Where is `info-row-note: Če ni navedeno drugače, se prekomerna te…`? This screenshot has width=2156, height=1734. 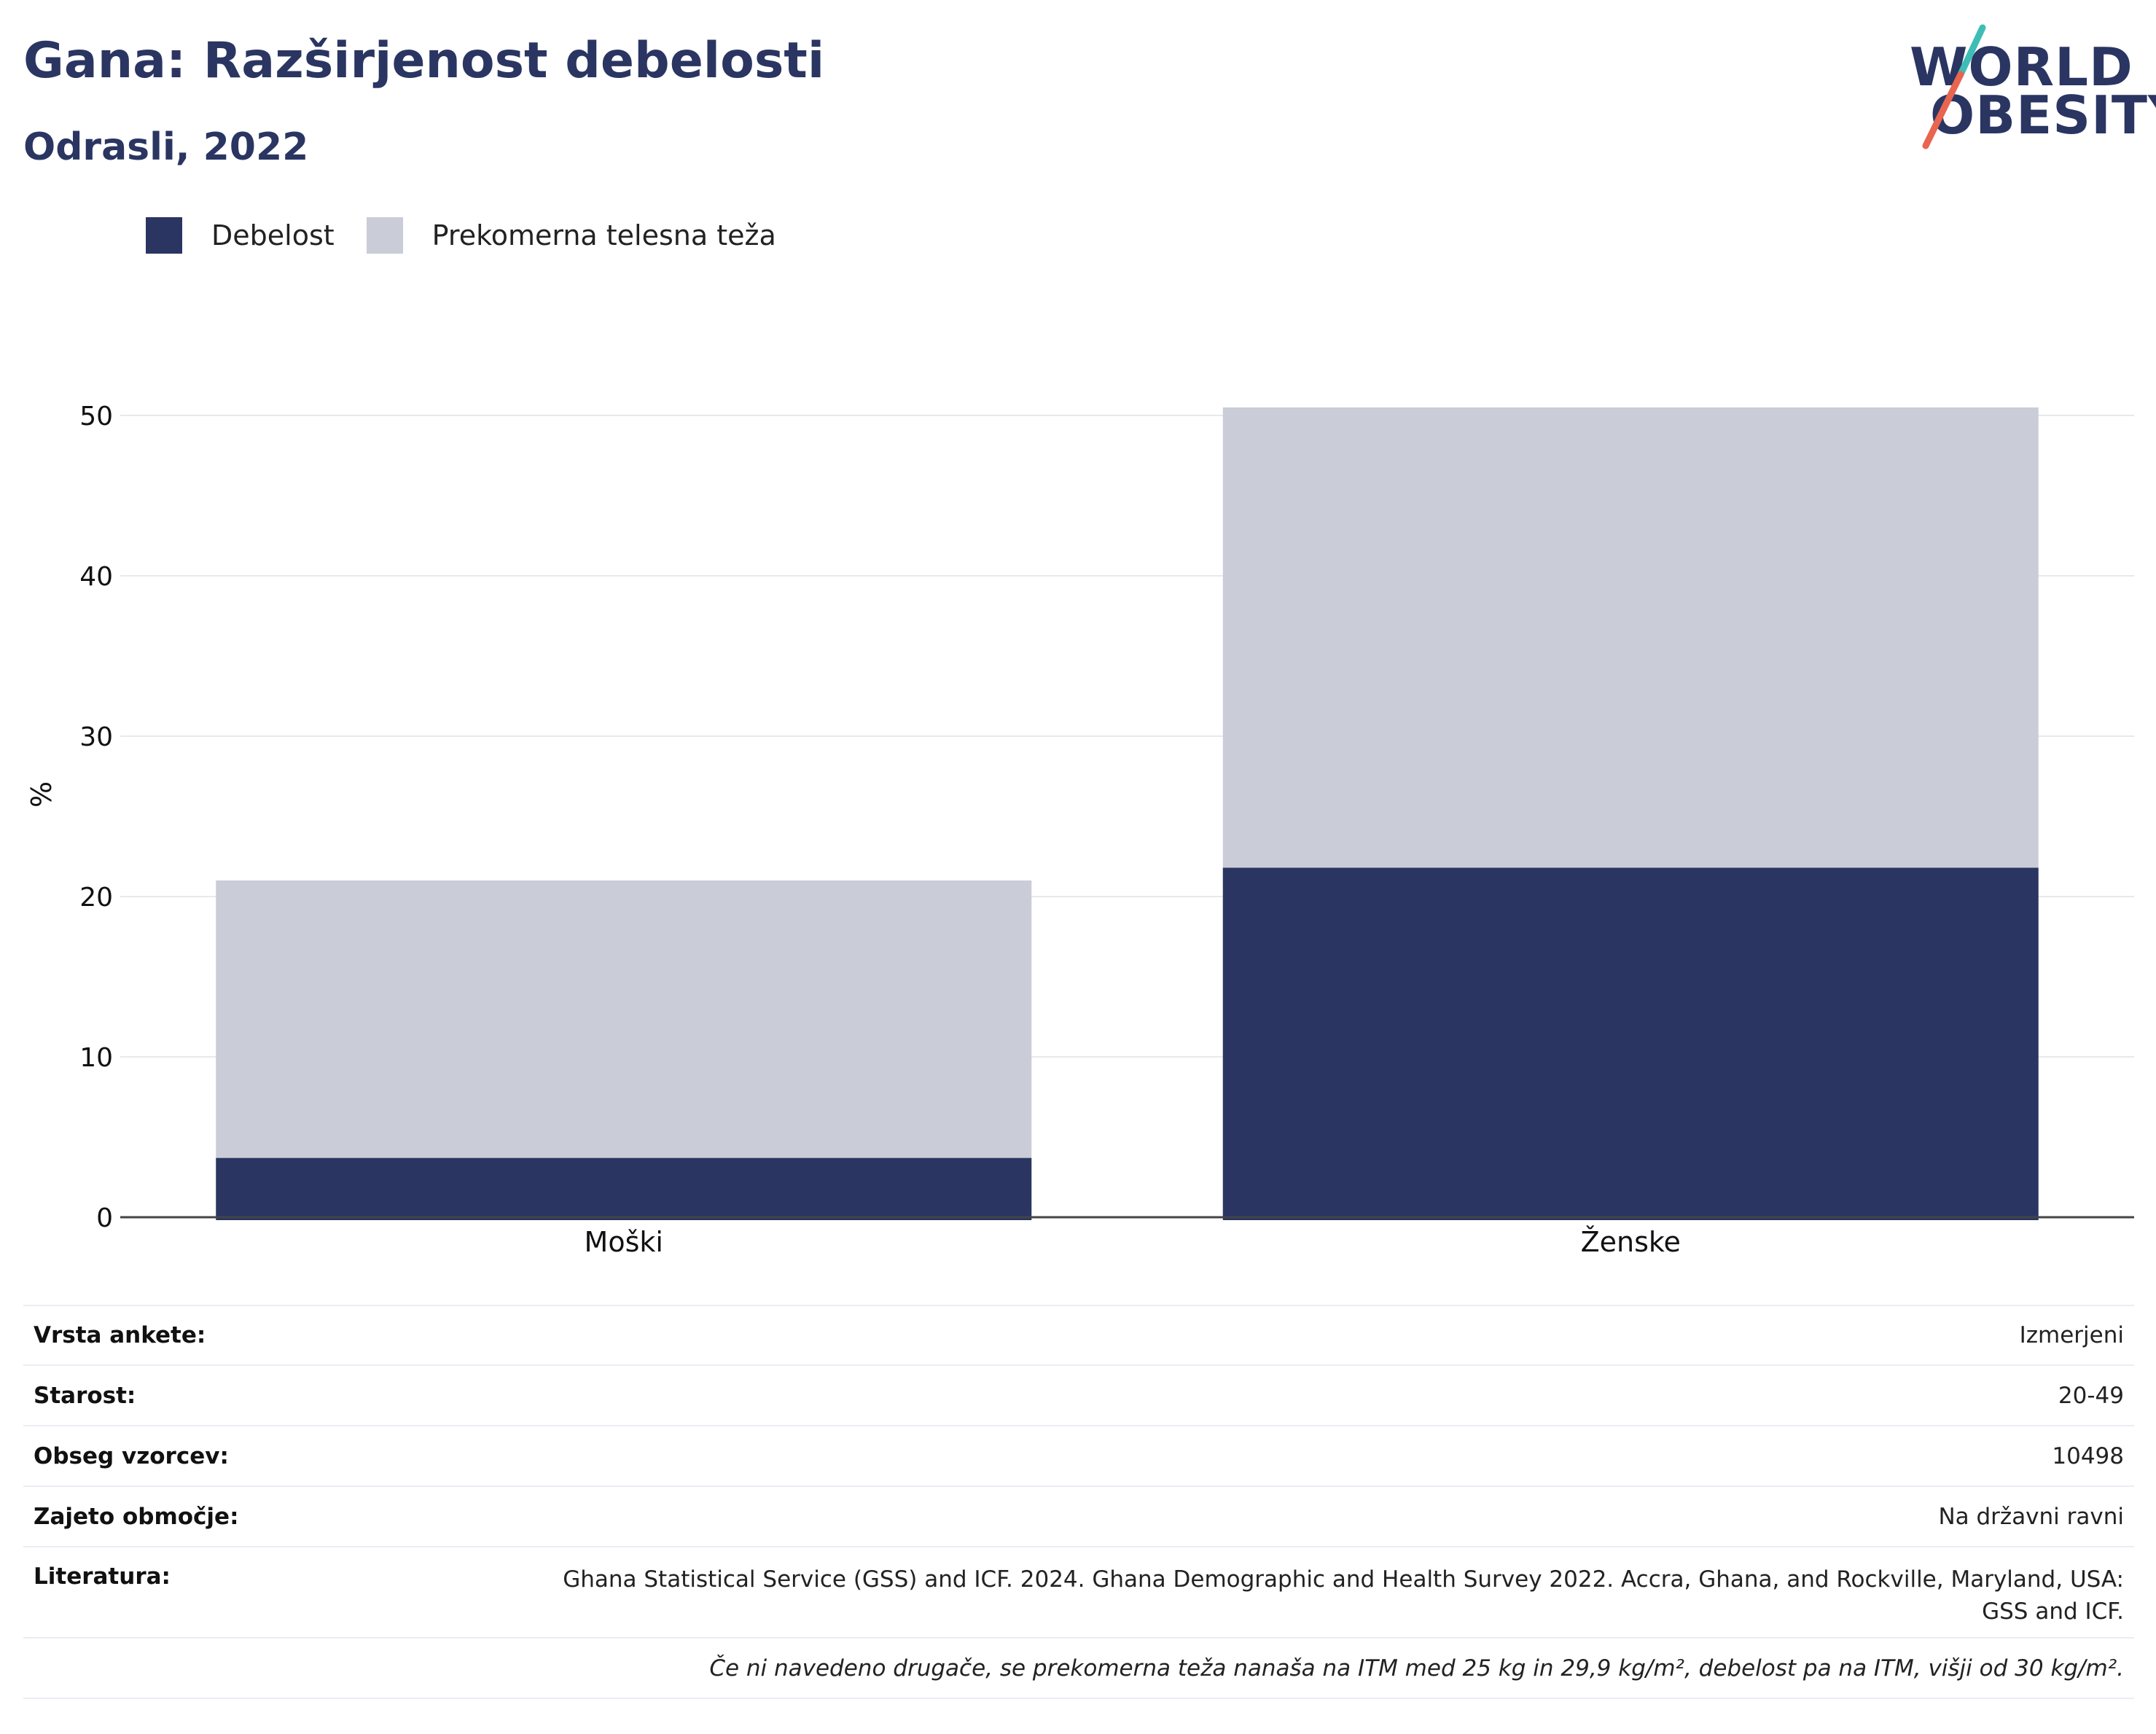 info-row-note: Če ni navedeno drugače, se prekomerna te… is located at coordinates (1079, 1669).